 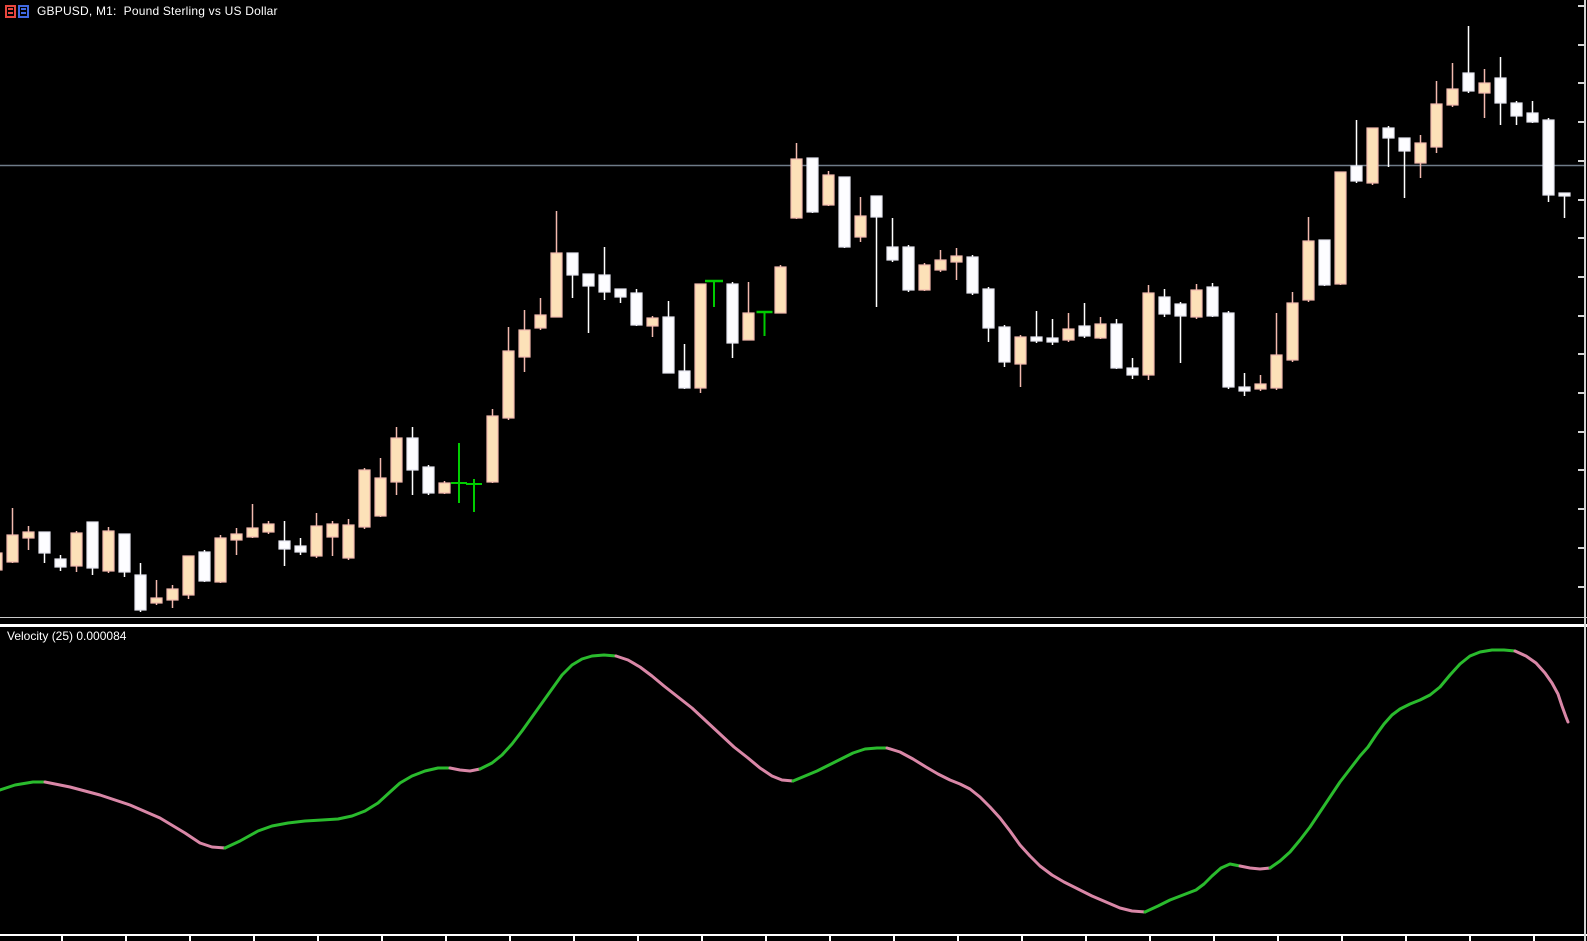 I want to click on price-scale-border, so click(x=1585, y=470).